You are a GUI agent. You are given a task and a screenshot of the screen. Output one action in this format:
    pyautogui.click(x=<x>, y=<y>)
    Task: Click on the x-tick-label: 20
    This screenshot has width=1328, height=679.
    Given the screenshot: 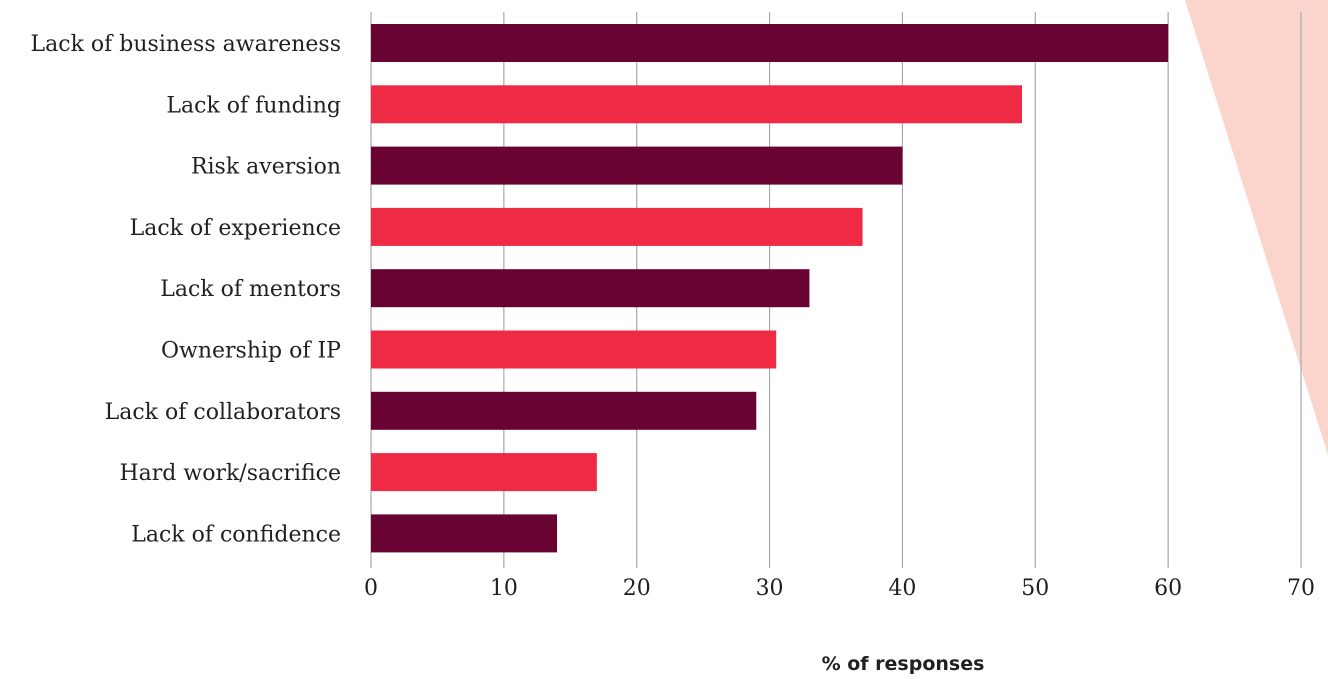 What is the action you would take?
    pyautogui.click(x=637, y=588)
    